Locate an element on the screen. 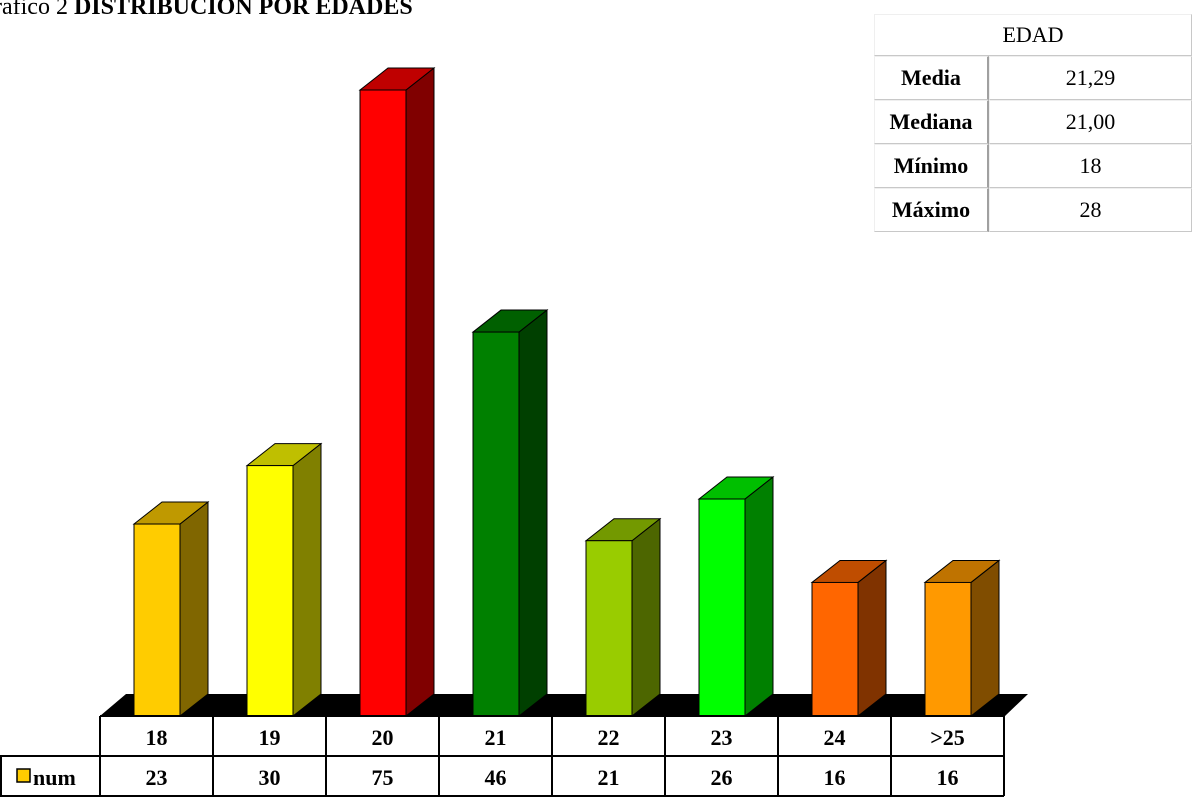 The width and height of the screenshot is (1192, 801). chart-title: rafico 2 DISTRIBUCION POR EDADES is located at coordinates (206, 10).